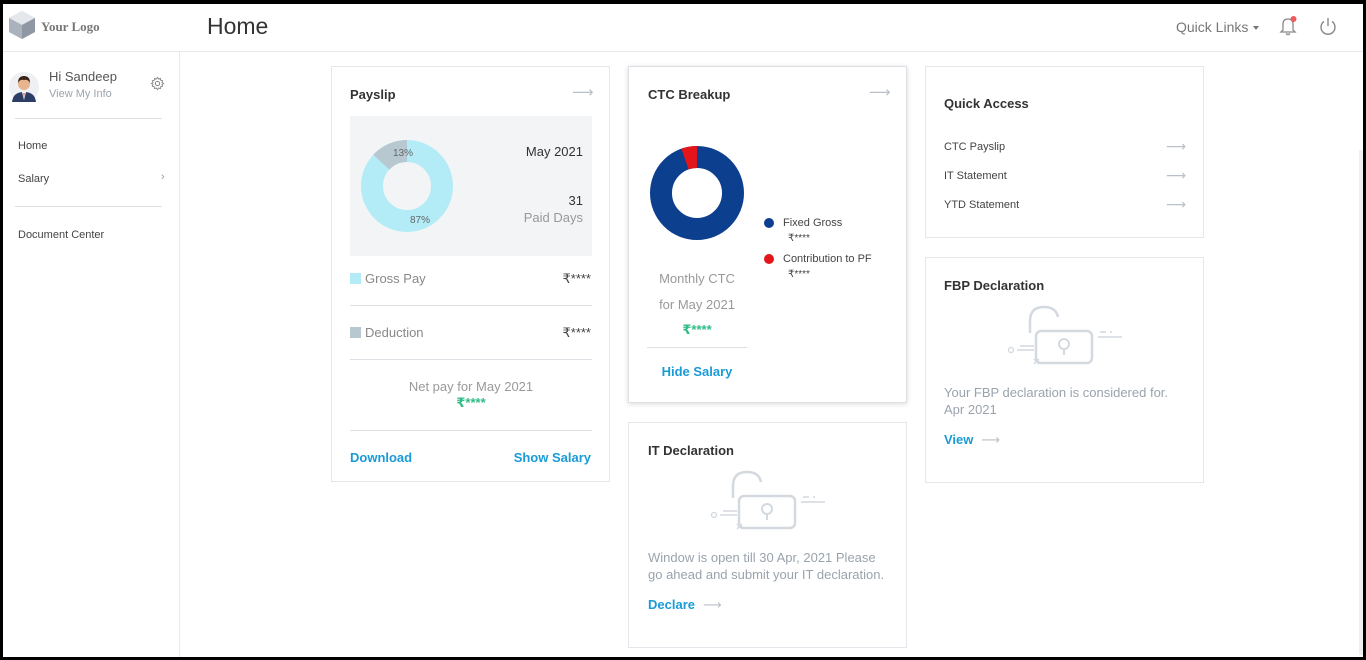 The image size is (1366, 660). Describe the element at coordinates (471, 386) in the screenshot. I see `net-pay-label: Net pay for May 2021` at that location.